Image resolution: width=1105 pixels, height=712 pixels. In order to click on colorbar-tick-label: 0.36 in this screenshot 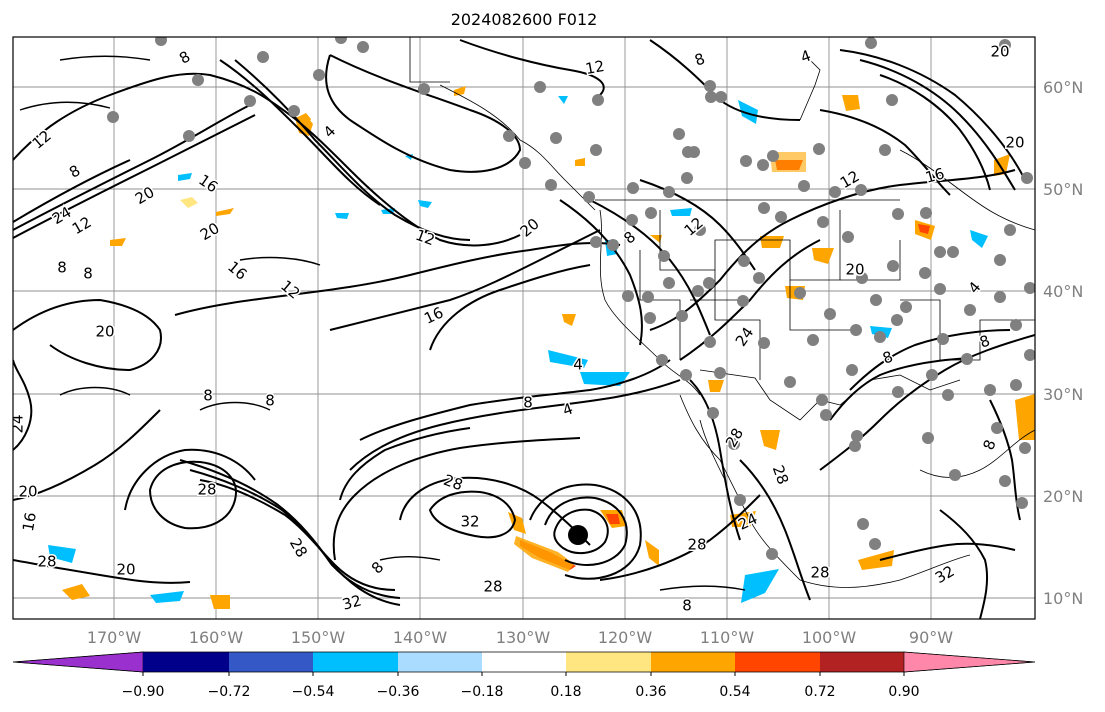, I will do `click(650, 692)`.